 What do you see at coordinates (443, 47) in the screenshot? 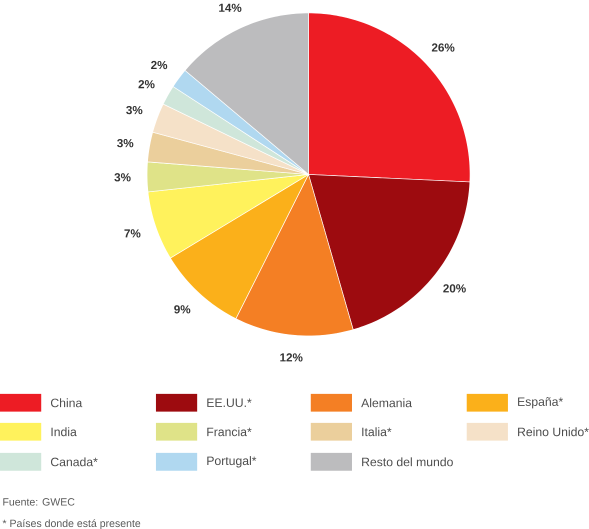
I see `data-label: 26%` at bounding box center [443, 47].